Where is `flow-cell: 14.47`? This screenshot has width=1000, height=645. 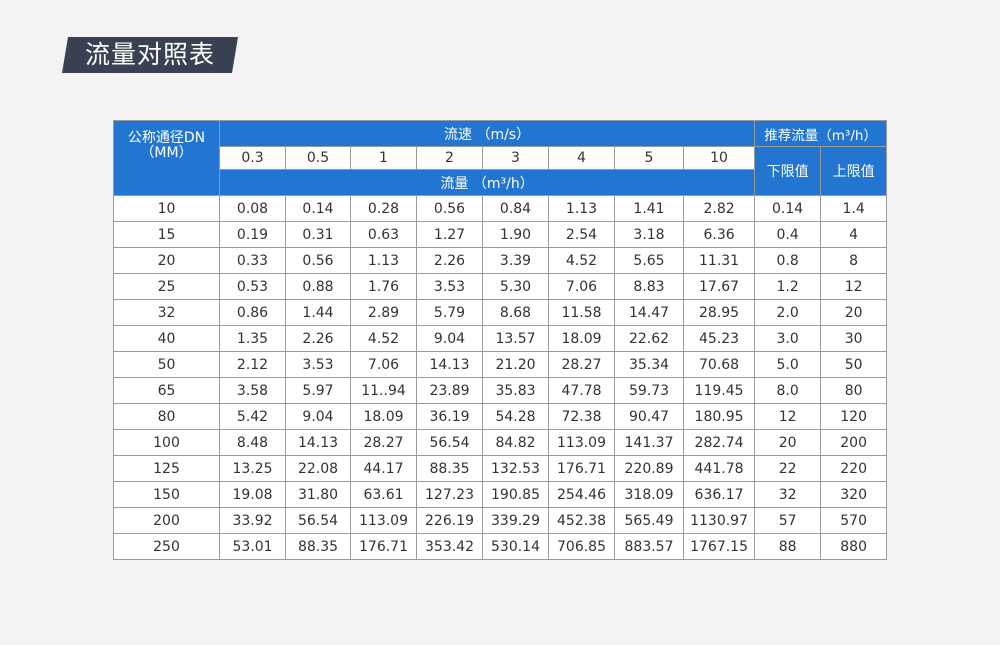 flow-cell: 14.47 is located at coordinates (649, 312).